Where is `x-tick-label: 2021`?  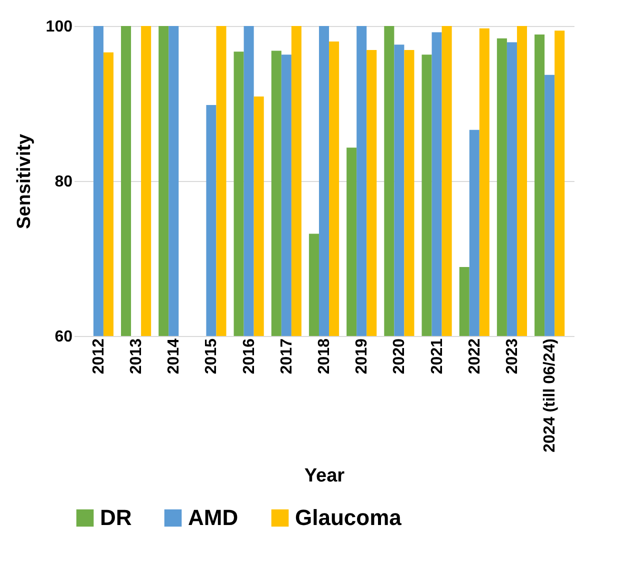 x-tick-label: 2021 is located at coordinates (437, 356).